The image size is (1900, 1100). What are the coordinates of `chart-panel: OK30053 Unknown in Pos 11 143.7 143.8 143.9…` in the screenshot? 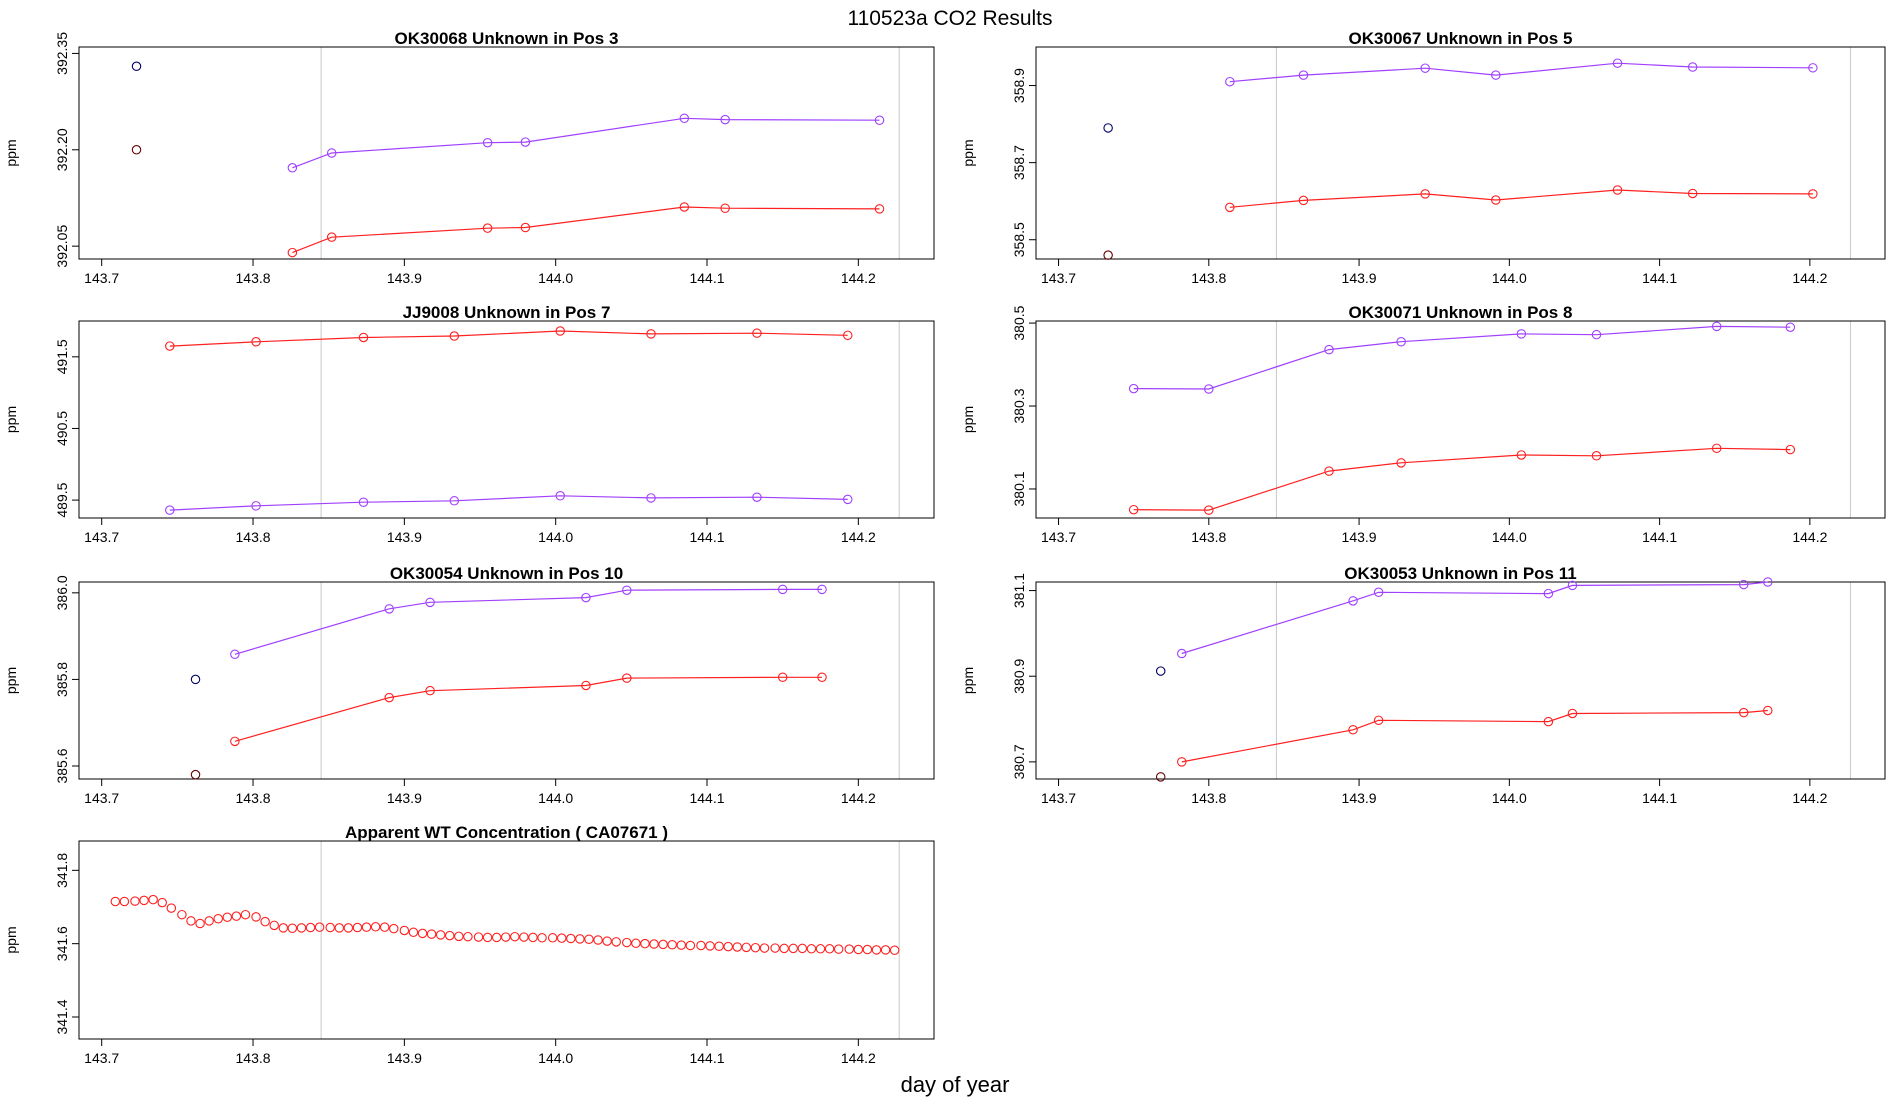 It's located at (1423, 685).